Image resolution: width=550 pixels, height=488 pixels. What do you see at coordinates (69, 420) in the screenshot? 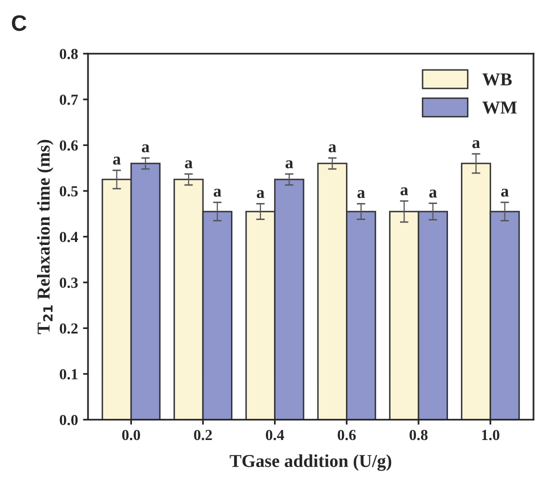
I see `text: 0.0` at bounding box center [69, 420].